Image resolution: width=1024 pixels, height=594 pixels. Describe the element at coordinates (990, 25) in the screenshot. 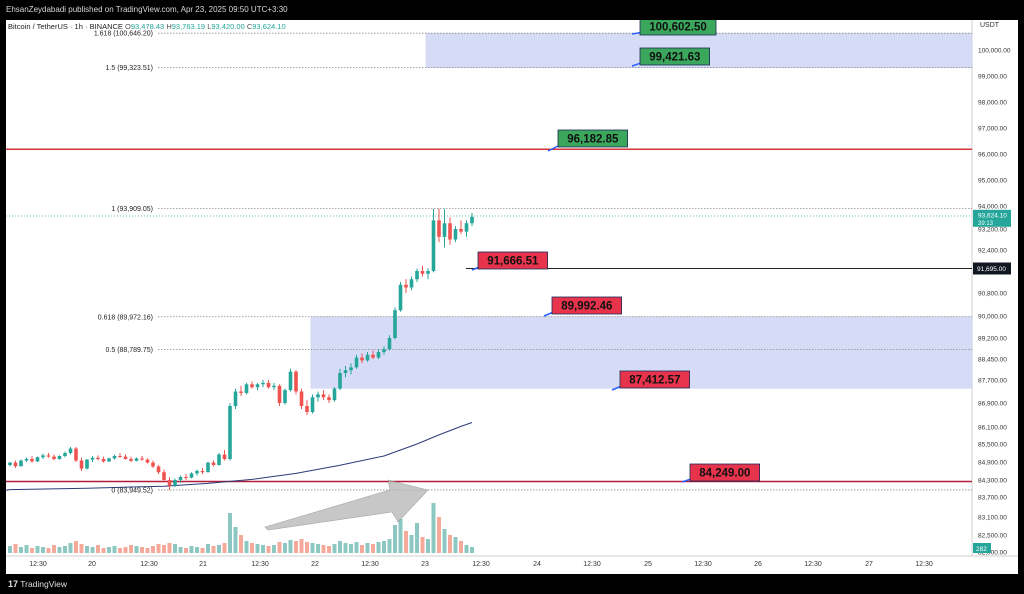

I see `currency-label: USDT` at that location.